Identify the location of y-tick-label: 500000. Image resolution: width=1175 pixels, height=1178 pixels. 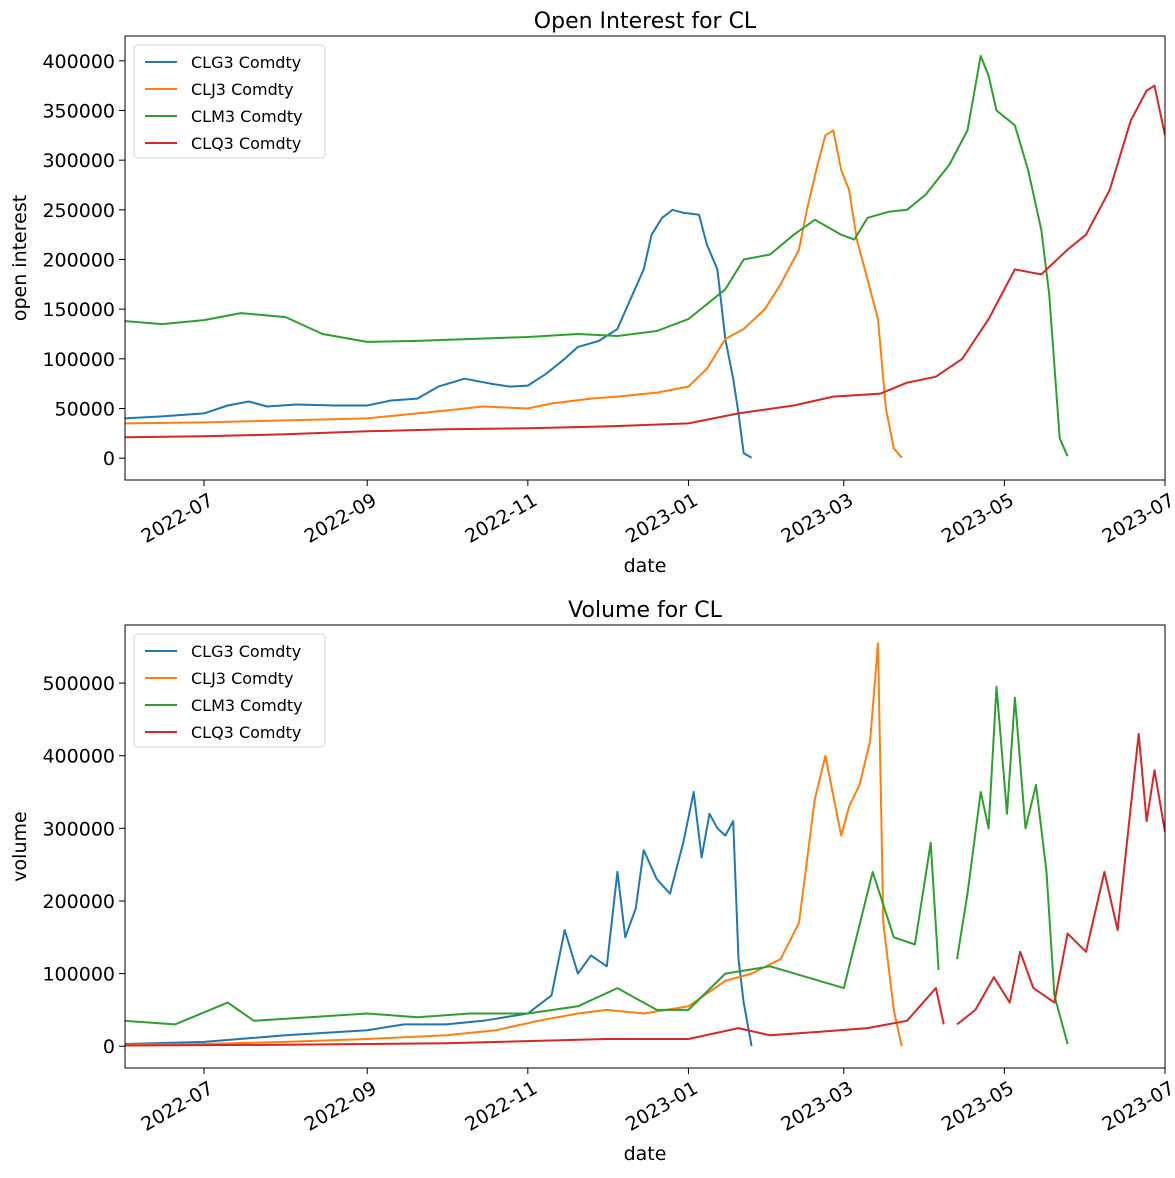
(78, 684).